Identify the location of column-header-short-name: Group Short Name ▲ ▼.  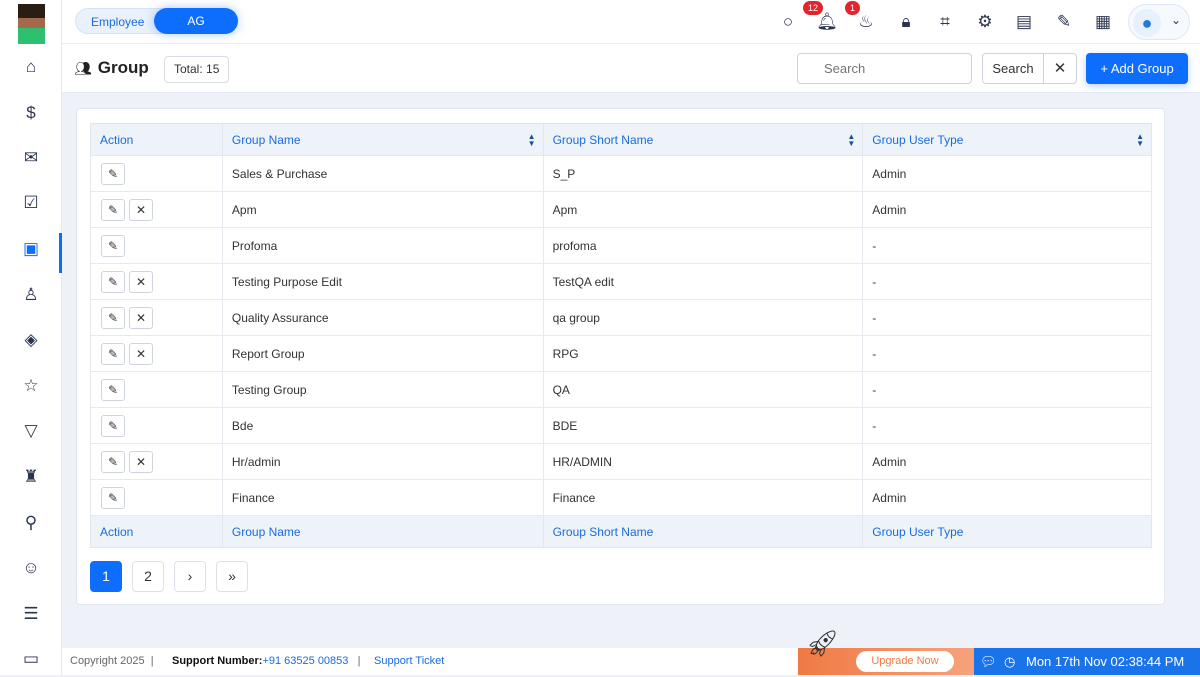
(703, 139).